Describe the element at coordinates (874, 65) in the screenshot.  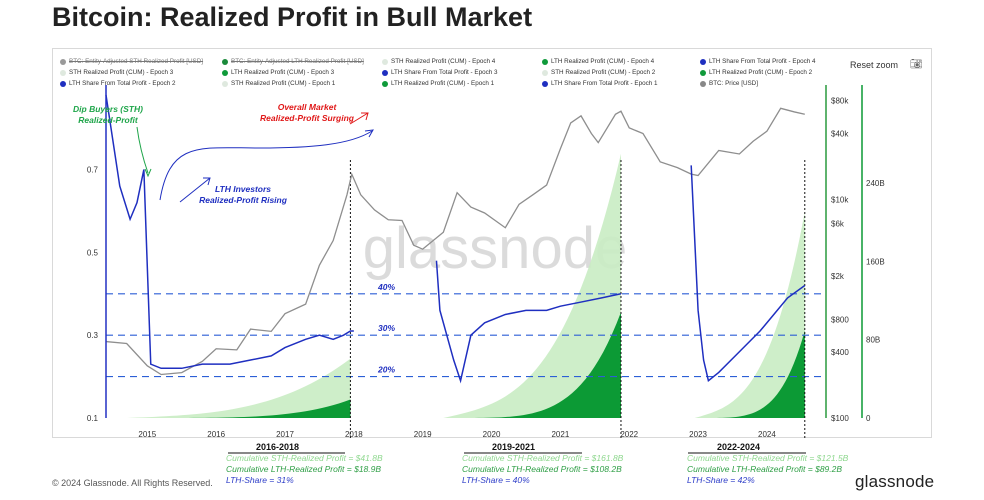
I see `reset-zoom-button: Reset zoom` at that location.